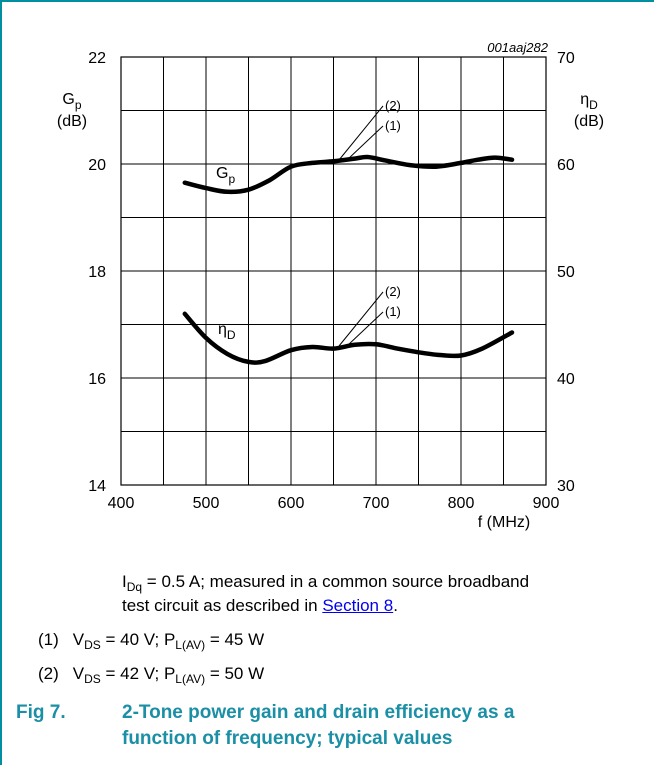 The image size is (656, 765). Describe the element at coordinates (566, 165) in the screenshot. I see `right-tick-label: 60` at that location.